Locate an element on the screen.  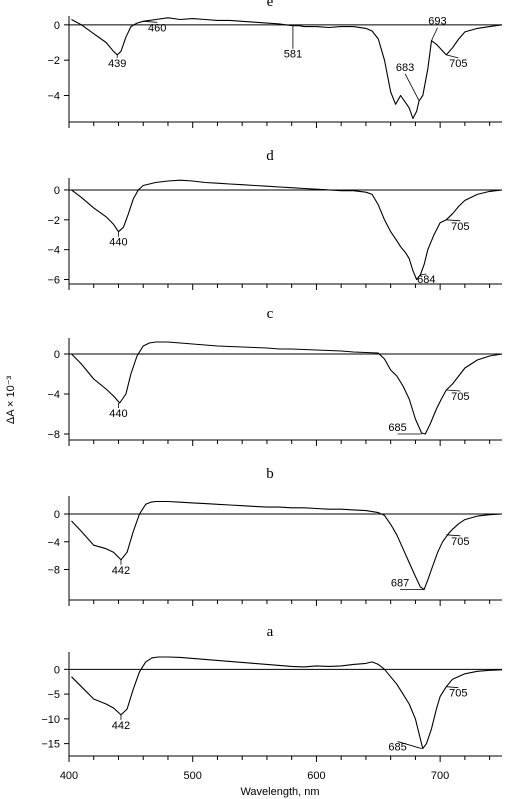
annotation-label-c-0: 440 is located at coordinates (118, 414).